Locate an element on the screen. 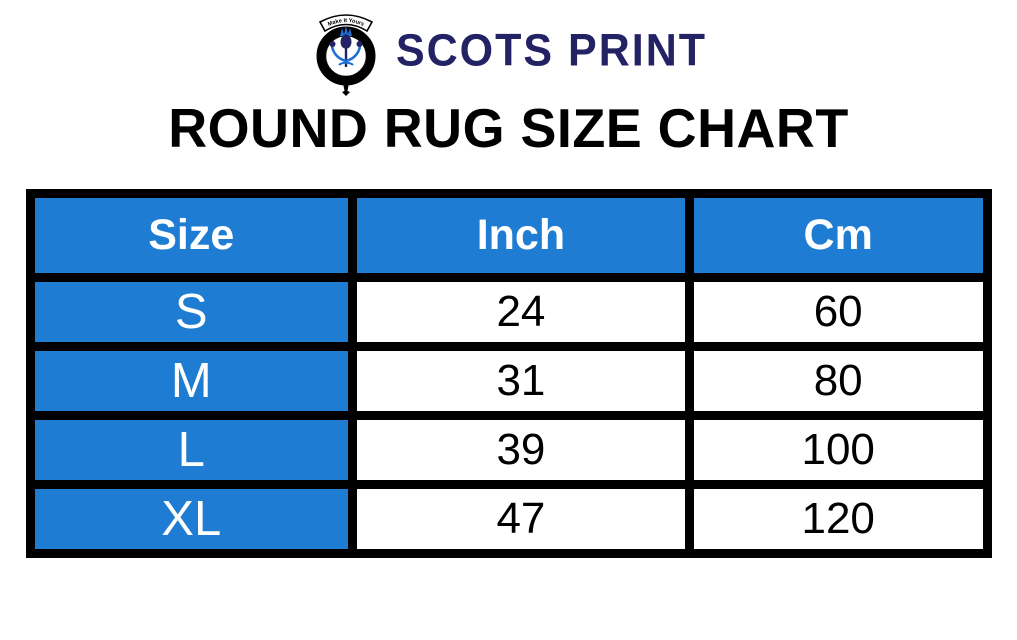 This screenshot has height=640, width=1017. table-row-s: S 24 60 is located at coordinates (508, 311).